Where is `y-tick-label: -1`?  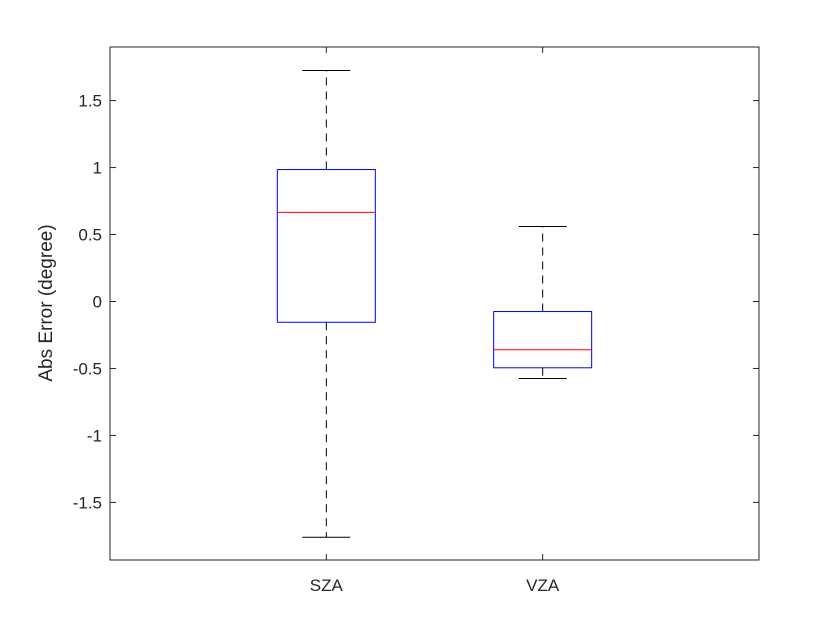 y-tick-label: -1 is located at coordinates (94, 435).